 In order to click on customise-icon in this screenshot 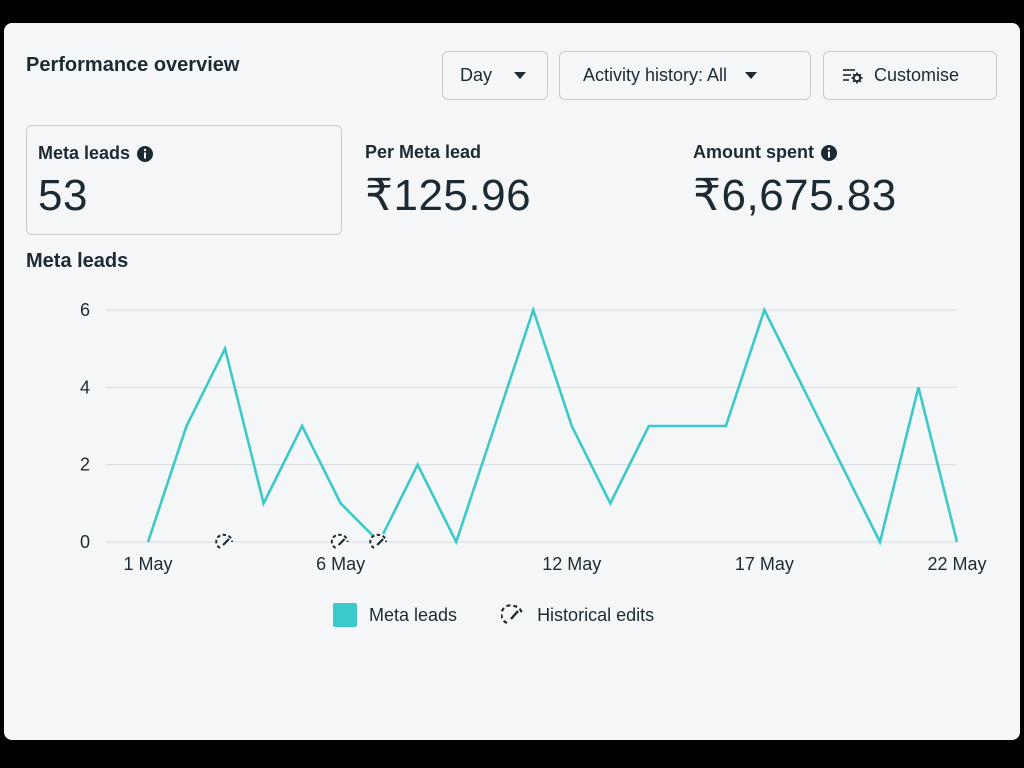, I will do `click(853, 76)`.